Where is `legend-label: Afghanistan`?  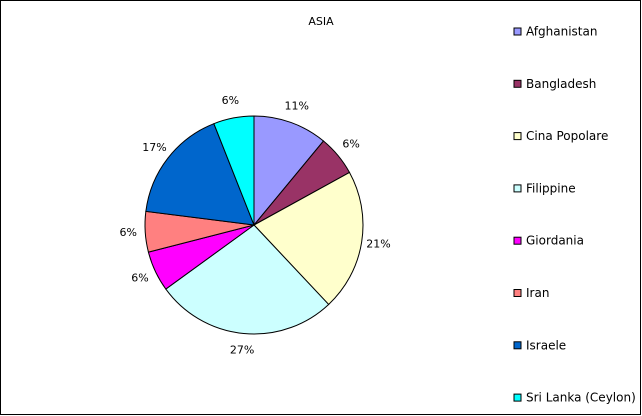 legend-label: Afghanistan is located at coordinates (561, 32).